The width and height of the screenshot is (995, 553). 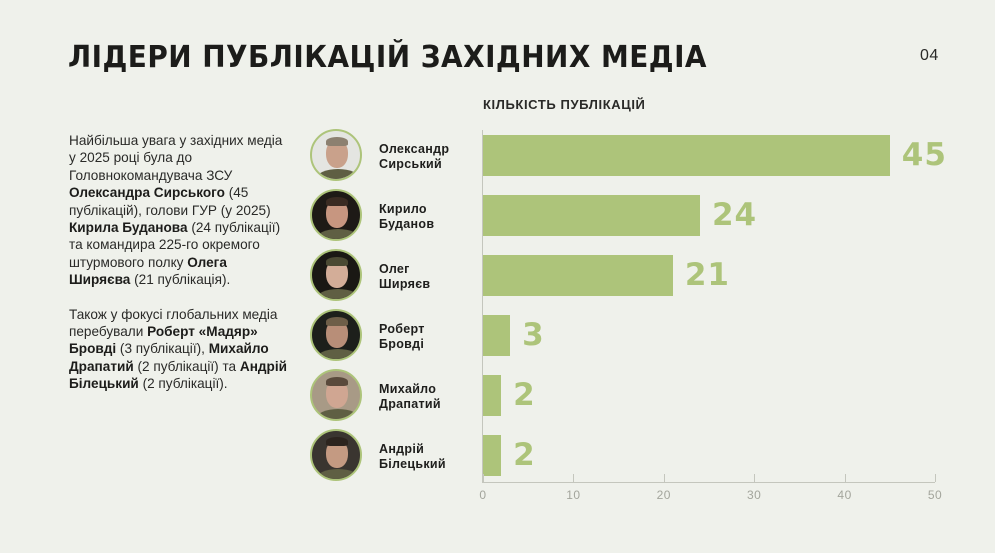 What do you see at coordinates (405, 276) in the screenshot?
I see `category-label: Олег Ширяєв` at bounding box center [405, 276].